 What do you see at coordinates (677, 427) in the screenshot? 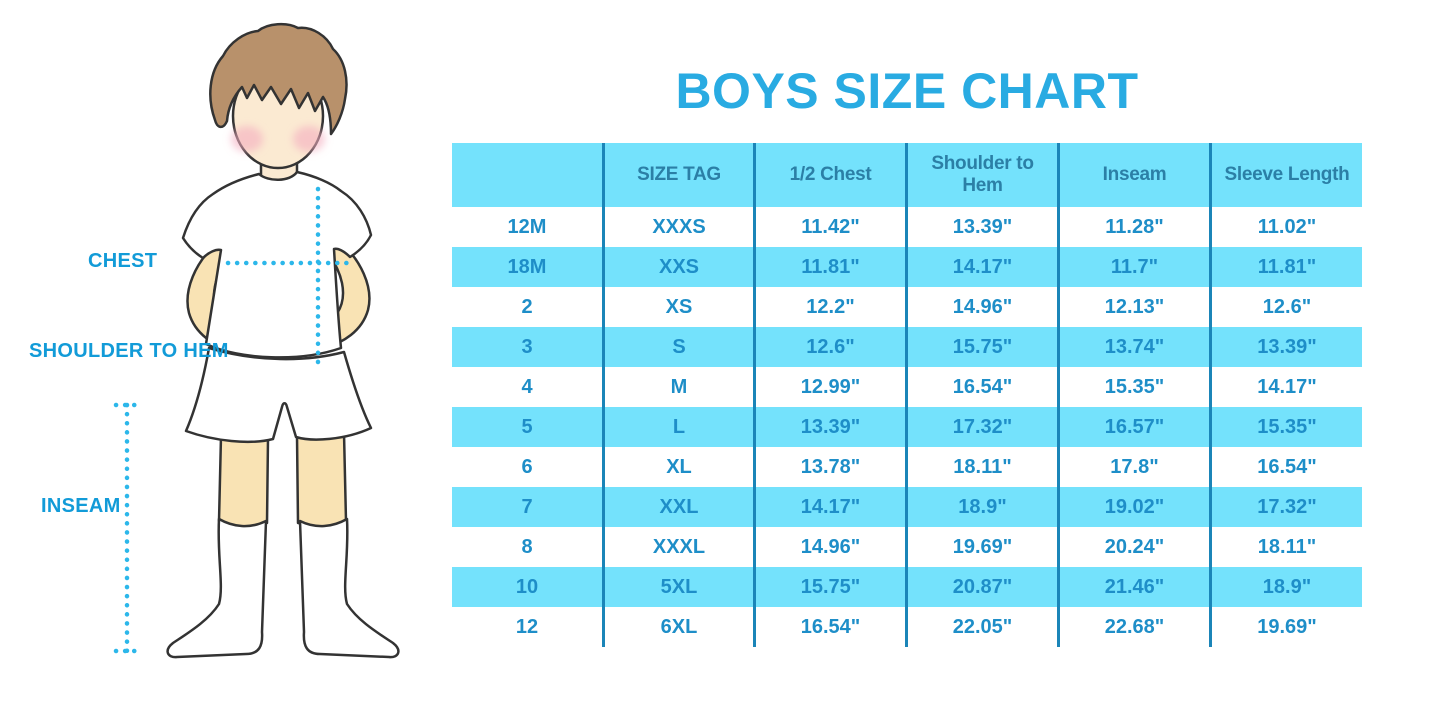
I see `table-cell: L` at bounding box center [677, 427].